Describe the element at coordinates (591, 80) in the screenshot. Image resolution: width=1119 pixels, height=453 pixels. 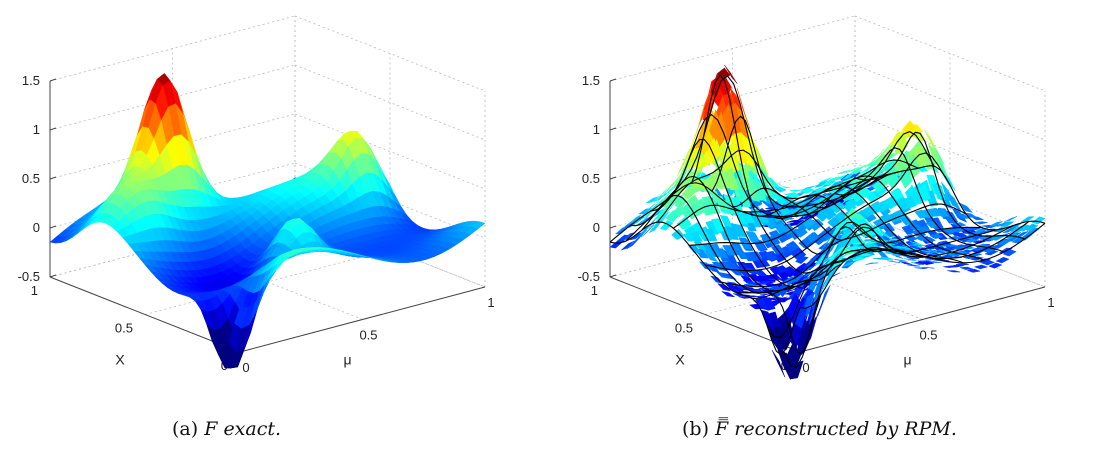
I see `z-tick-label: 1.5` at that location.